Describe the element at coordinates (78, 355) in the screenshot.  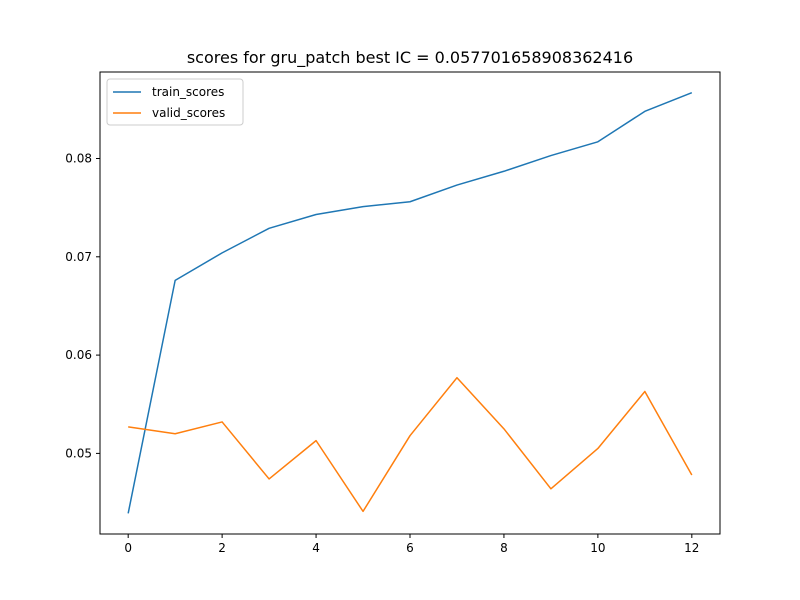
I see `y-tick-label: 0.06` at that location.